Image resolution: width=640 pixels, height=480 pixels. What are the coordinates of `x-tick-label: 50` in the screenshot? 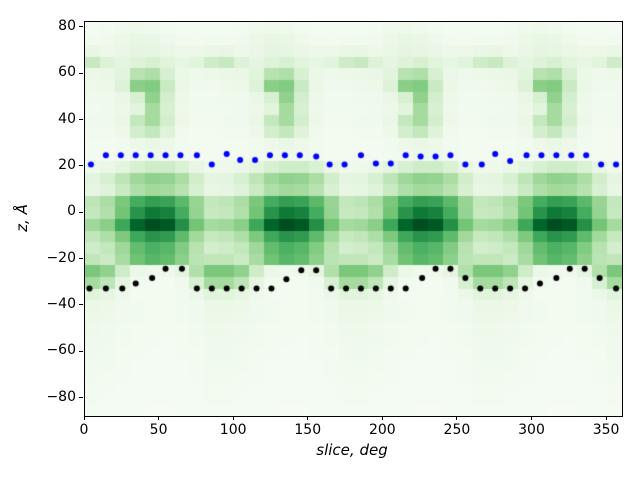 It's located at (158, 430).